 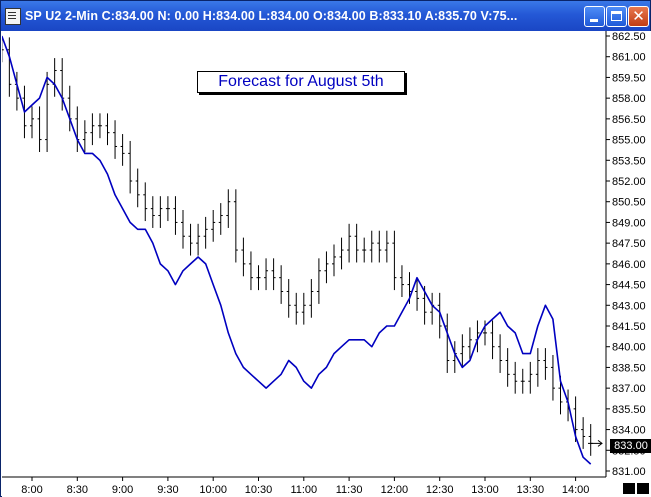 What do you see at coordinates (629, 244) in the screenshot?
I see `y-tick-label: 847.50` at bounding box center [629, 244].